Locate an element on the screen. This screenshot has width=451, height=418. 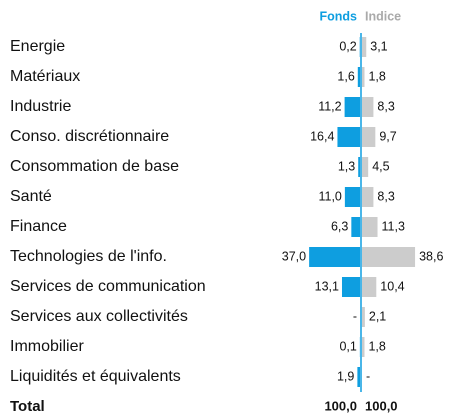
legend-label: Fonds is located at coordinates (339, 16).